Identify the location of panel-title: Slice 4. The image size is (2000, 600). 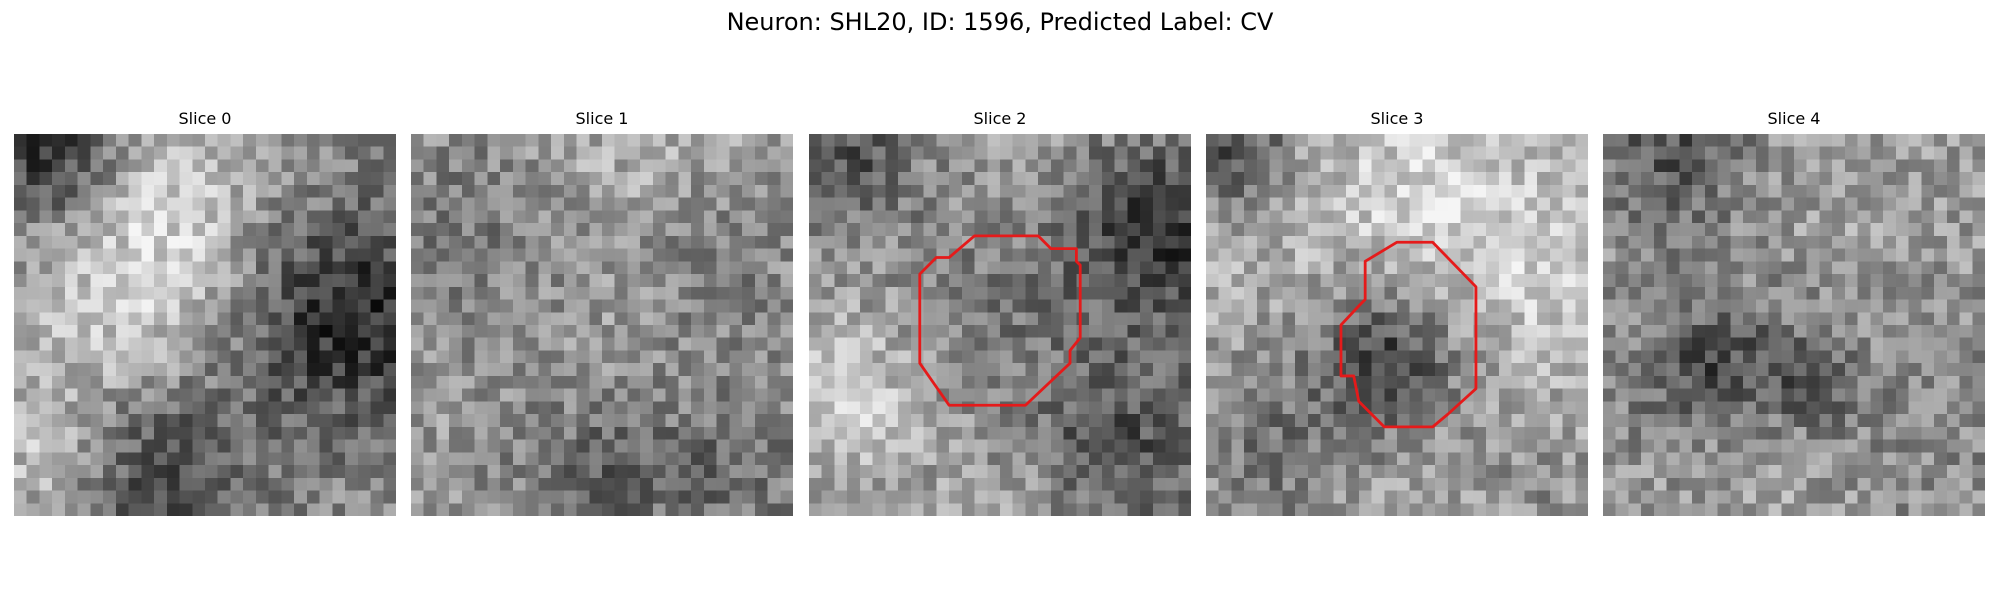
(1794, 118).